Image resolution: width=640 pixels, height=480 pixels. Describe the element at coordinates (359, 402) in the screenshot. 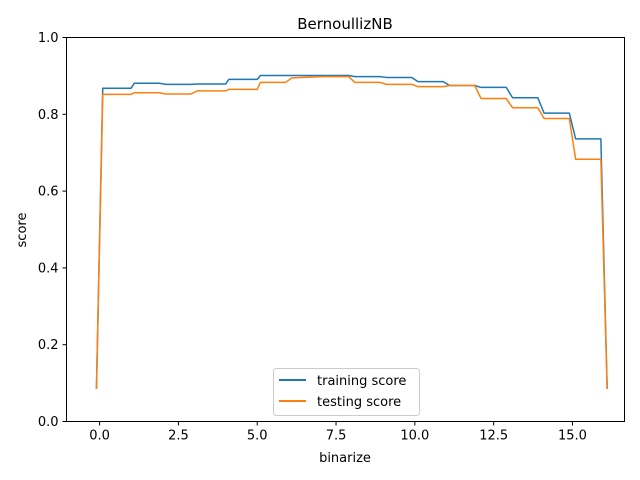

I see `legend-label-testing: testing score` at that location.